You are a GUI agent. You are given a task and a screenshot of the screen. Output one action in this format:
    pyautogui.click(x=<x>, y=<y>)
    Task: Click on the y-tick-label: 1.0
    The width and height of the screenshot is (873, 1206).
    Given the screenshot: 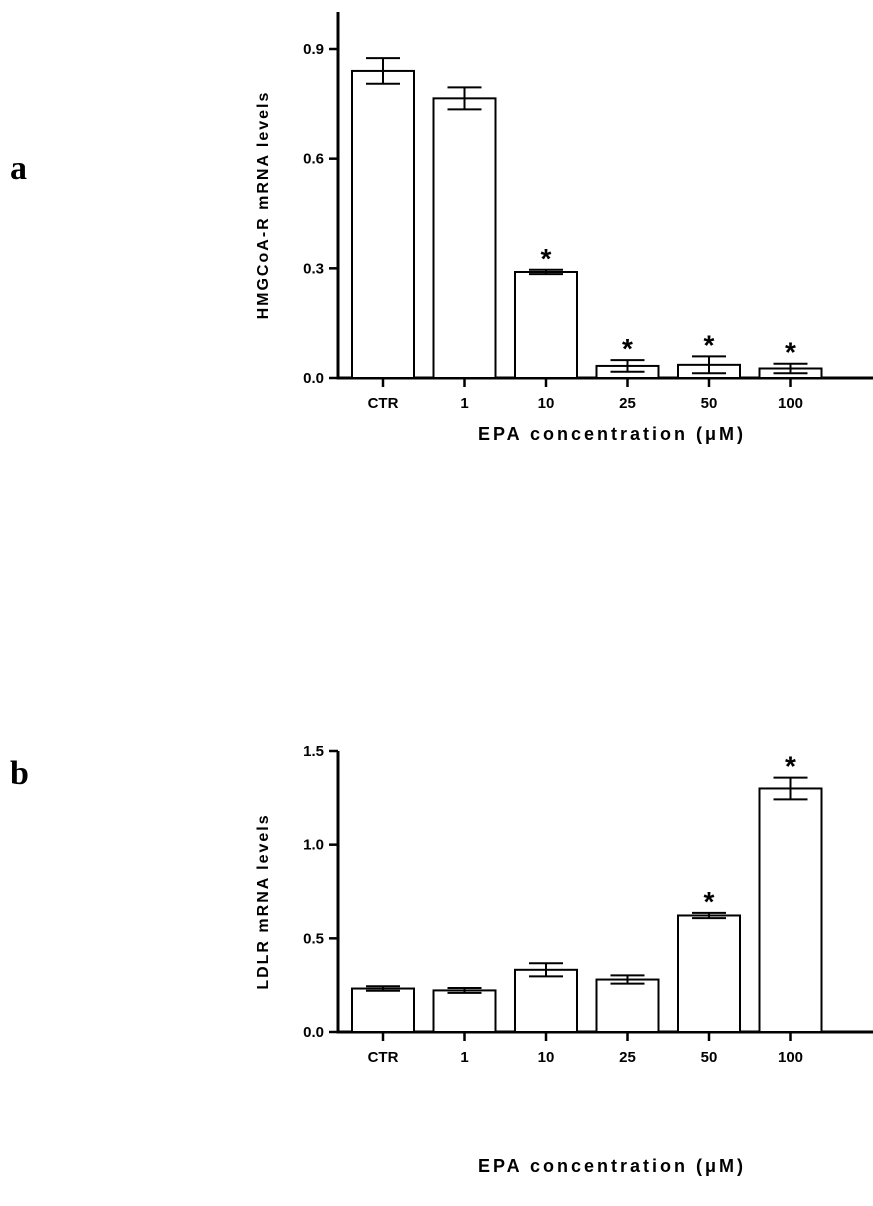 What is the action you would take?
    pyautogui.click(x=313, y=845)
    